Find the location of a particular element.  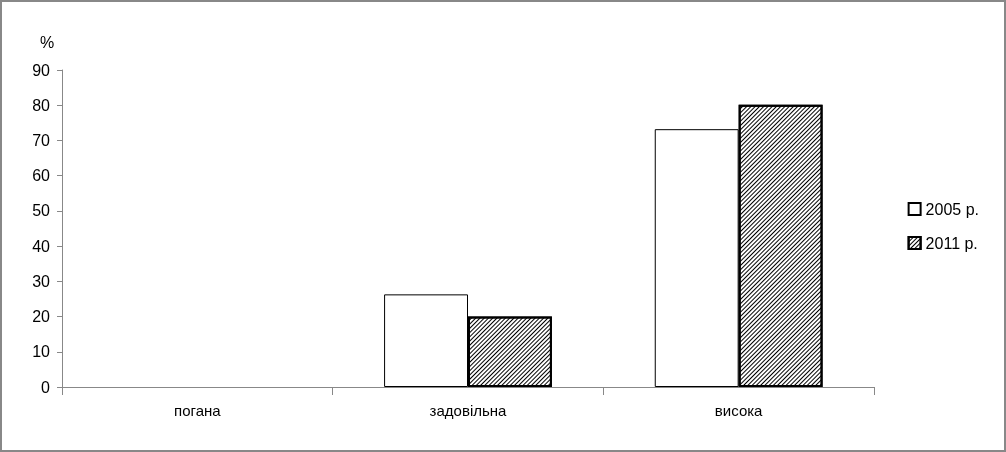

y-axis-title: % is located at coordinates (47, 42).